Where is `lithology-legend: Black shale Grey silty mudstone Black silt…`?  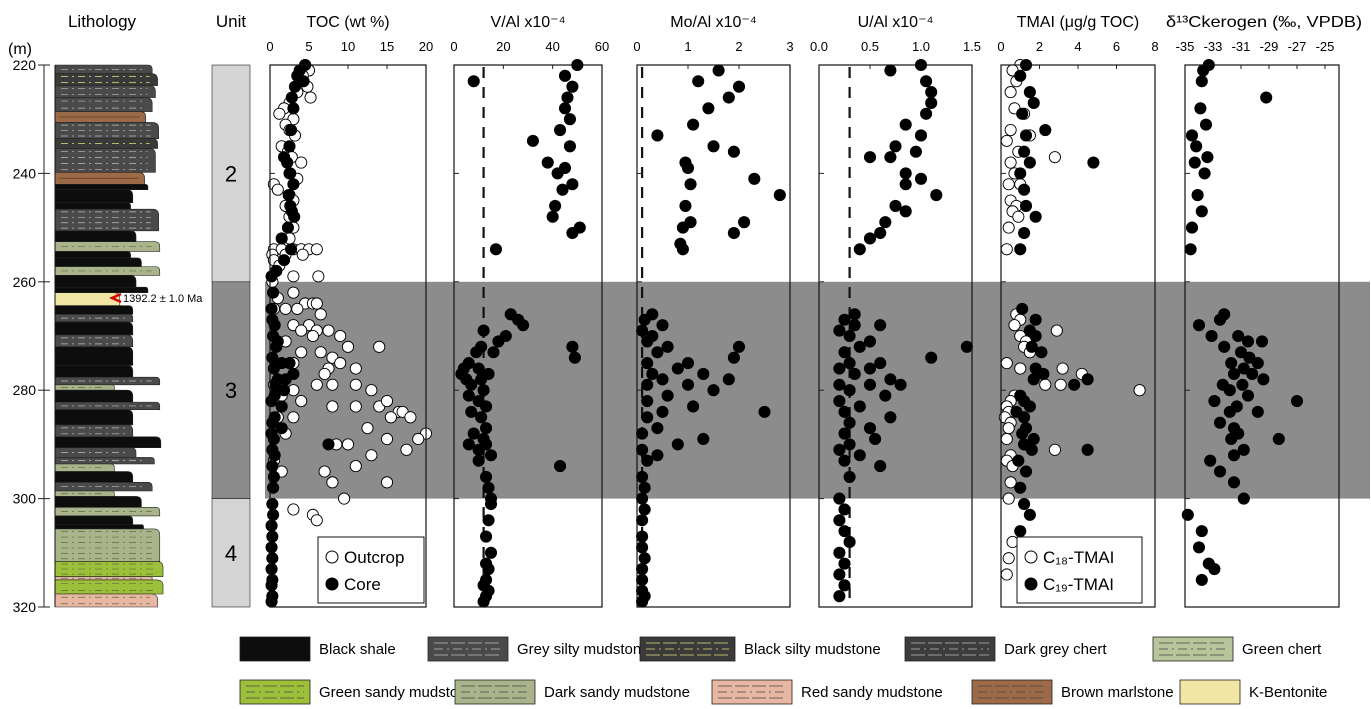 lithology-legend: Black shale Grey silty mudstone Black silt… is located at coordinates (783, 670).